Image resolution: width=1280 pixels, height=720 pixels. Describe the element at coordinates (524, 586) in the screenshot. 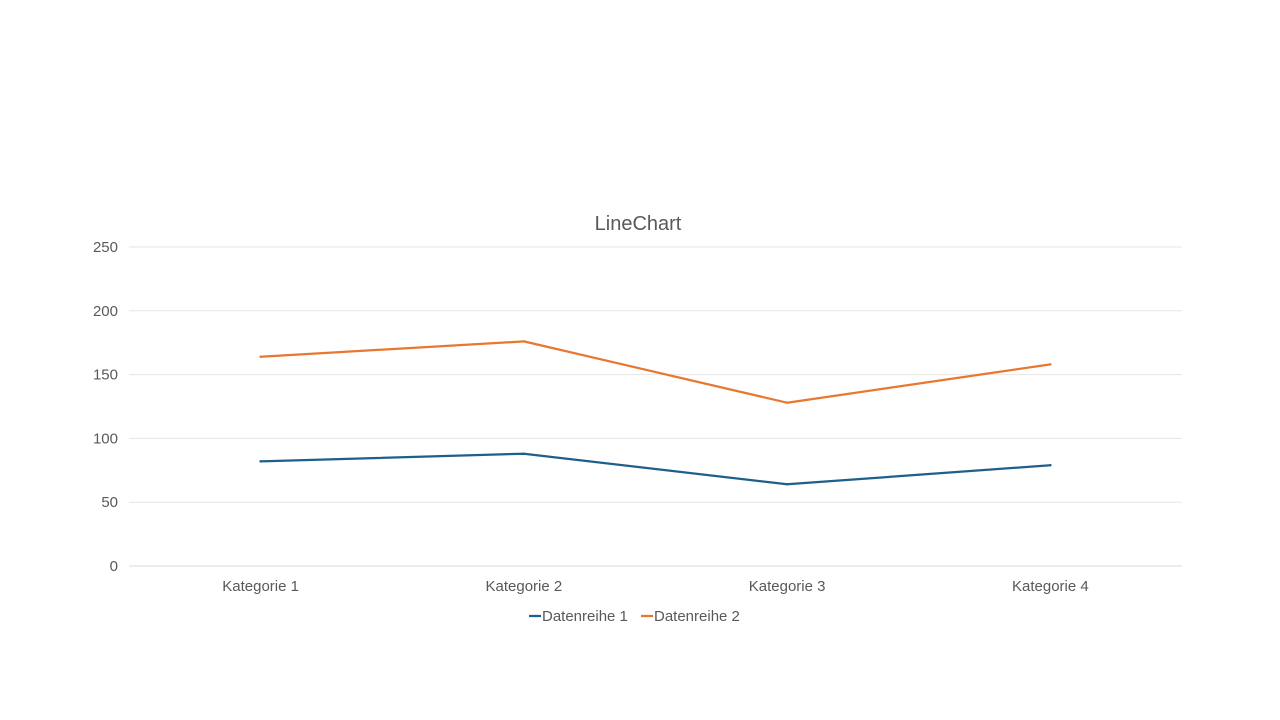

I see `x-tick-label: Kategorie 2` at that location.